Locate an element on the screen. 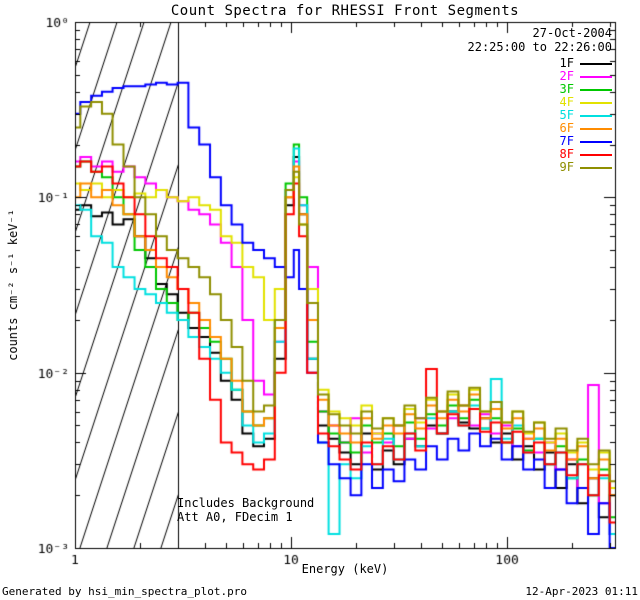  legend-label: 2F is located at coordinates (566, 76).